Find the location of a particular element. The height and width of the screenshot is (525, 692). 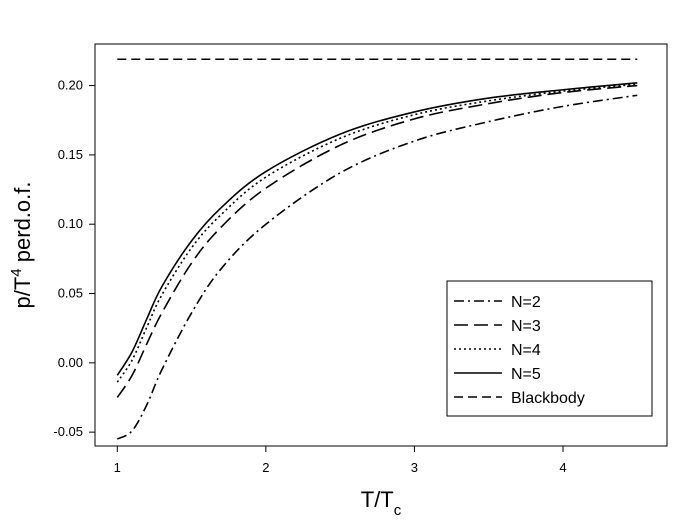

y-axis-ticks: -0.05 0.00 0.05 0.10 0.15 0.20 is located at coordinates (74, 258).